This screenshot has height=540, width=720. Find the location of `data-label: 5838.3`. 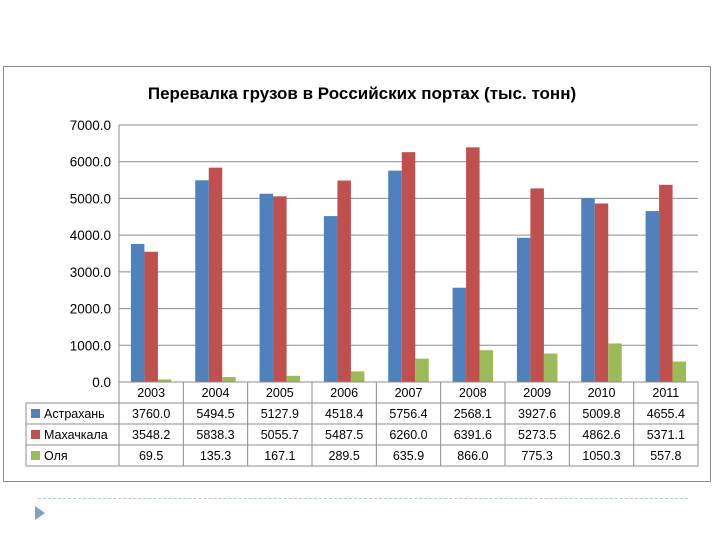

data-label: 5838.3 is located at coordinates (215, 435).